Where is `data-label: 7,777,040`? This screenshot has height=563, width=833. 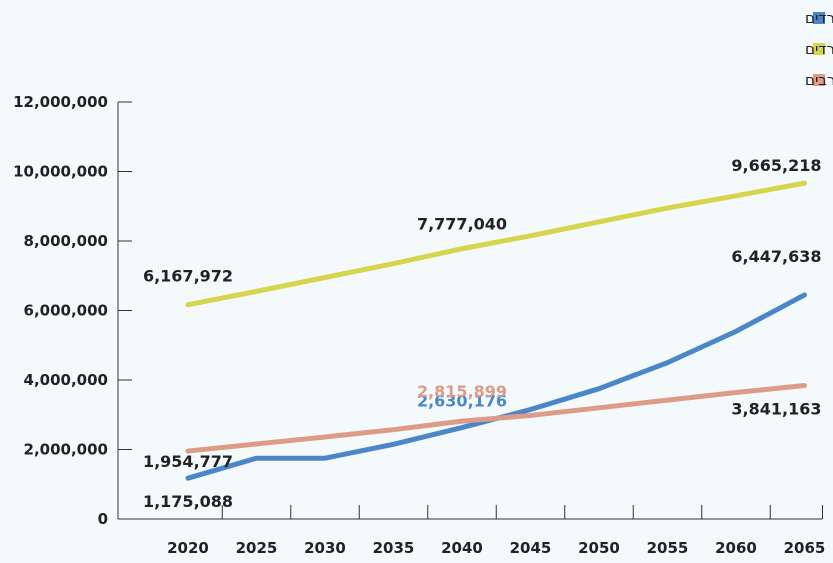 data-label: 7,777,040 is located at coordinates (462, 224).